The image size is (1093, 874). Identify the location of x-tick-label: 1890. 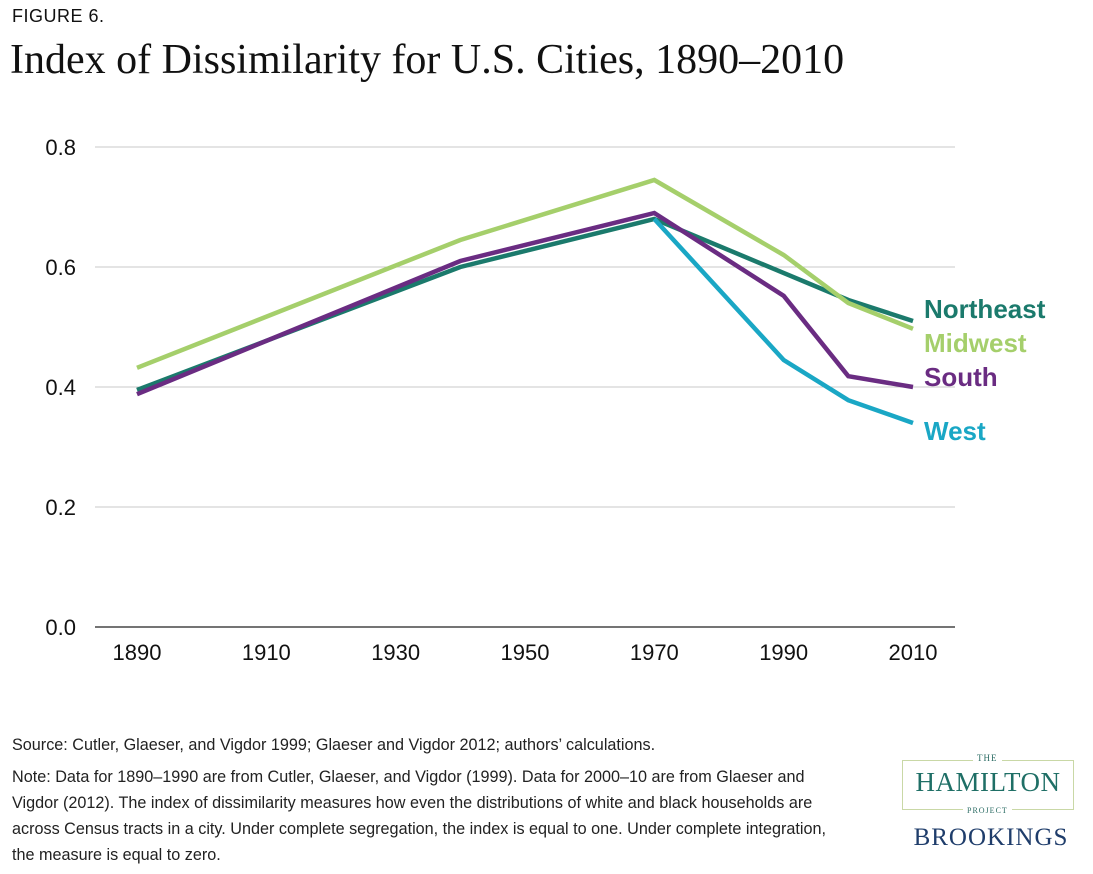
(137, 652).